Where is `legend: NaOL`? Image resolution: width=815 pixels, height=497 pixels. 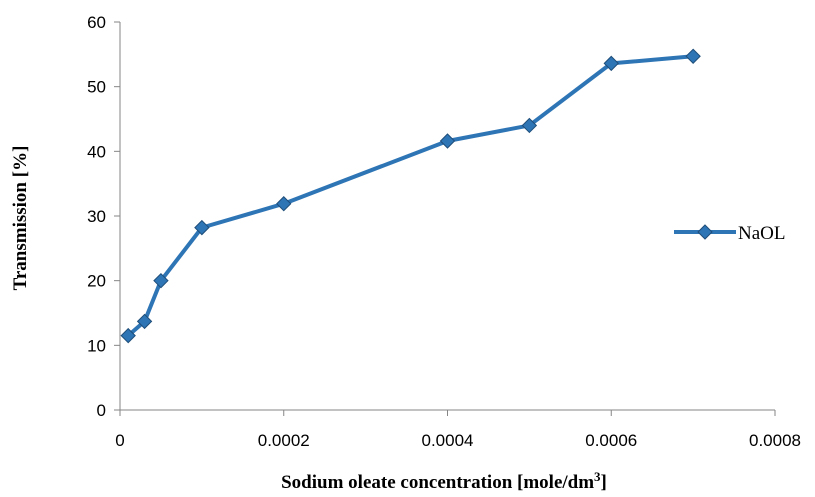 legend: NaOL is located at coordinates (729, 233).